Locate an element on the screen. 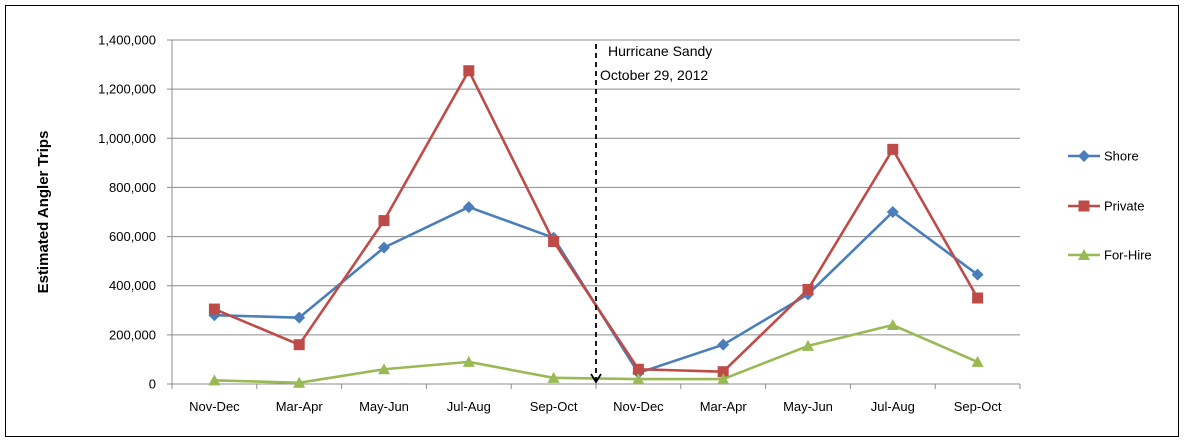 Image resolution: width=1186 pixels, height=444 pixels. annotation-line-1: Hurricane Sandy is located at coordinates (660, 51).